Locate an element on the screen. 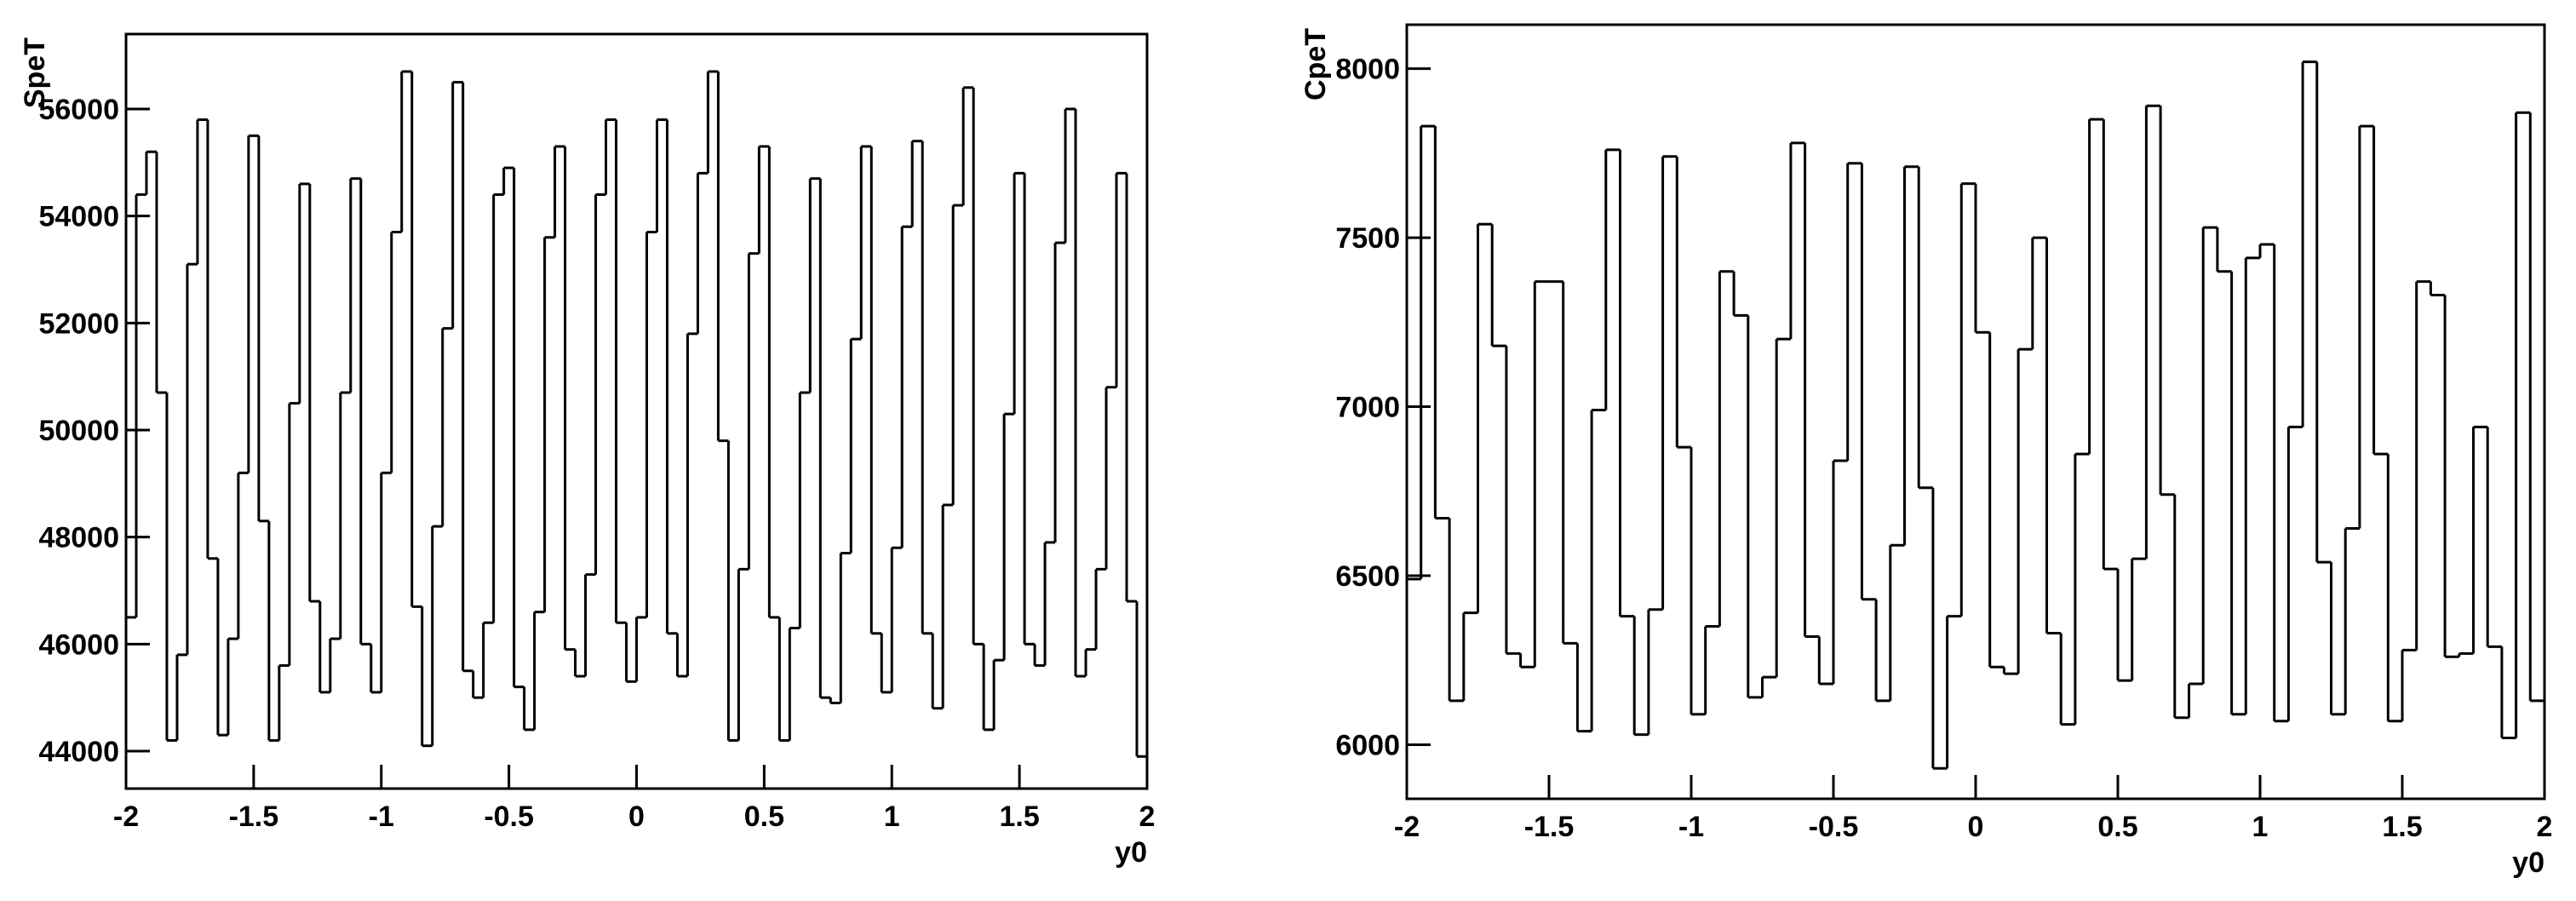 The height and width of the screenshot is (901, 2576). y-tick-label: 46000 is located at coordinates (78, 644).